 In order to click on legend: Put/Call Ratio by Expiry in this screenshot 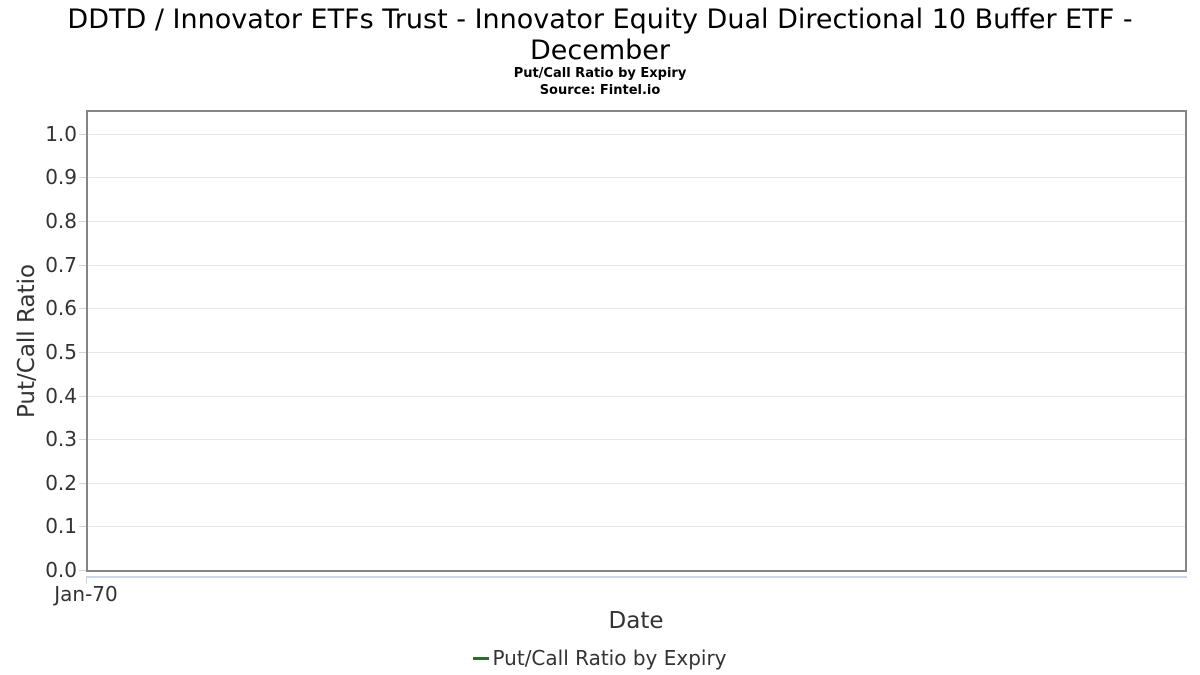, I will do `click(600, 658)`.